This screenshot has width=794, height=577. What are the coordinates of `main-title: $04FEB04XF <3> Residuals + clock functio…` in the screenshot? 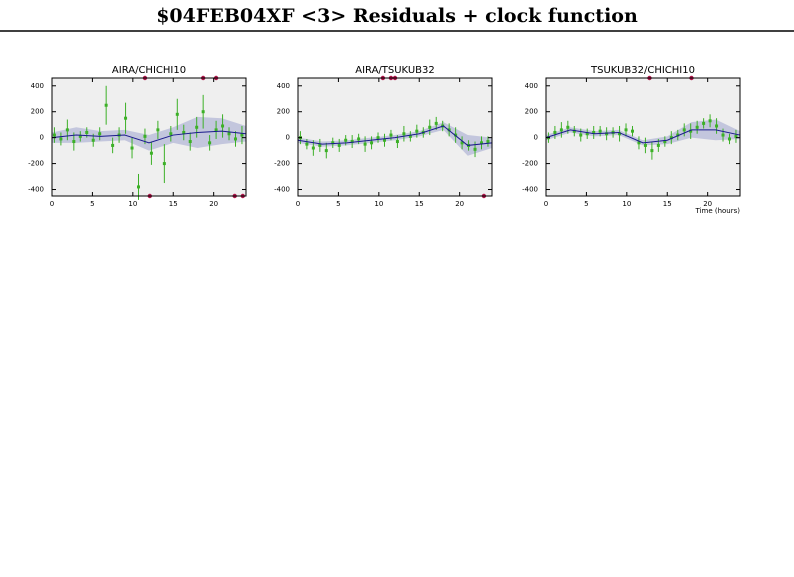 It's located at (397, 16).